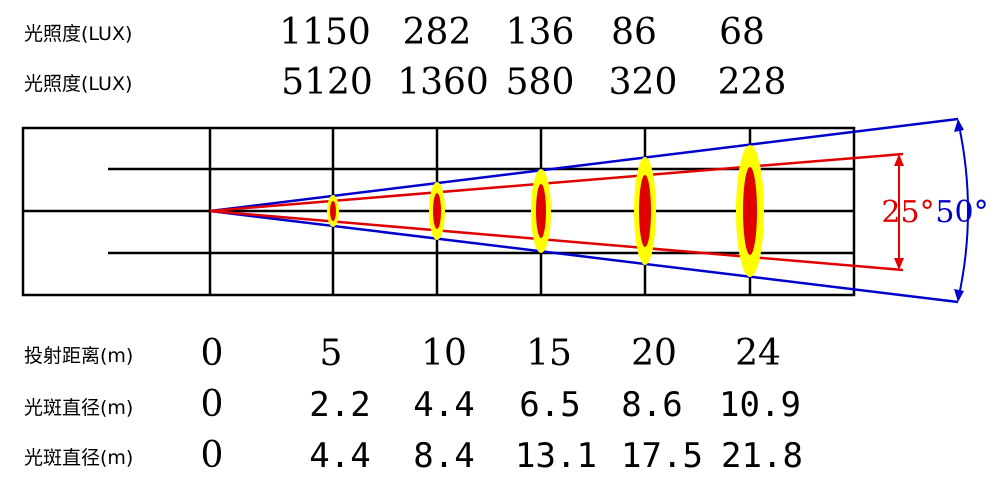 The image size is (1000, 495). What do you see at coordinates (549, 405) in the screenshot?
I see `spot-diameter-1-value: 6.5` at bounding box center [549, 405].